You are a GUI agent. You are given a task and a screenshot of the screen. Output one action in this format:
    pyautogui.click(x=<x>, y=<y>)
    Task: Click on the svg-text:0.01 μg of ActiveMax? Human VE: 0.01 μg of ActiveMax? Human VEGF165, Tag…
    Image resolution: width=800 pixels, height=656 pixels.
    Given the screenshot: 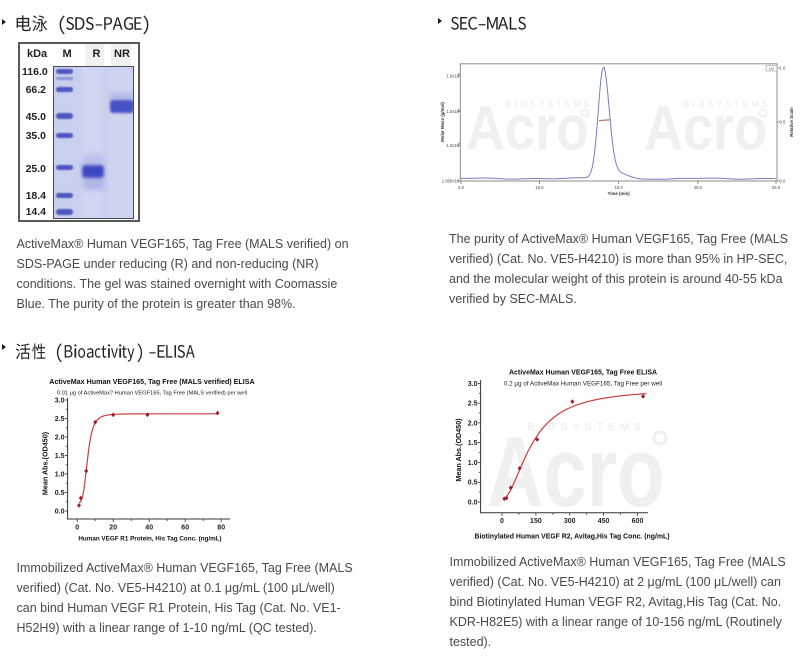 What is the action you would take?
    pyautogui.click(x=152, y=393)
    